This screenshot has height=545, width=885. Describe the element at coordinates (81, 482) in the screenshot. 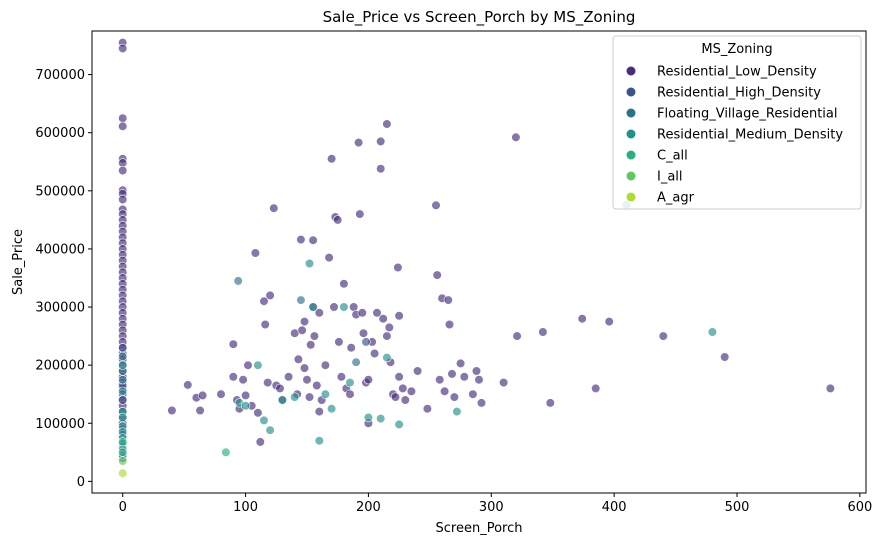

I see `y-tick-label-0: 0` at that location.